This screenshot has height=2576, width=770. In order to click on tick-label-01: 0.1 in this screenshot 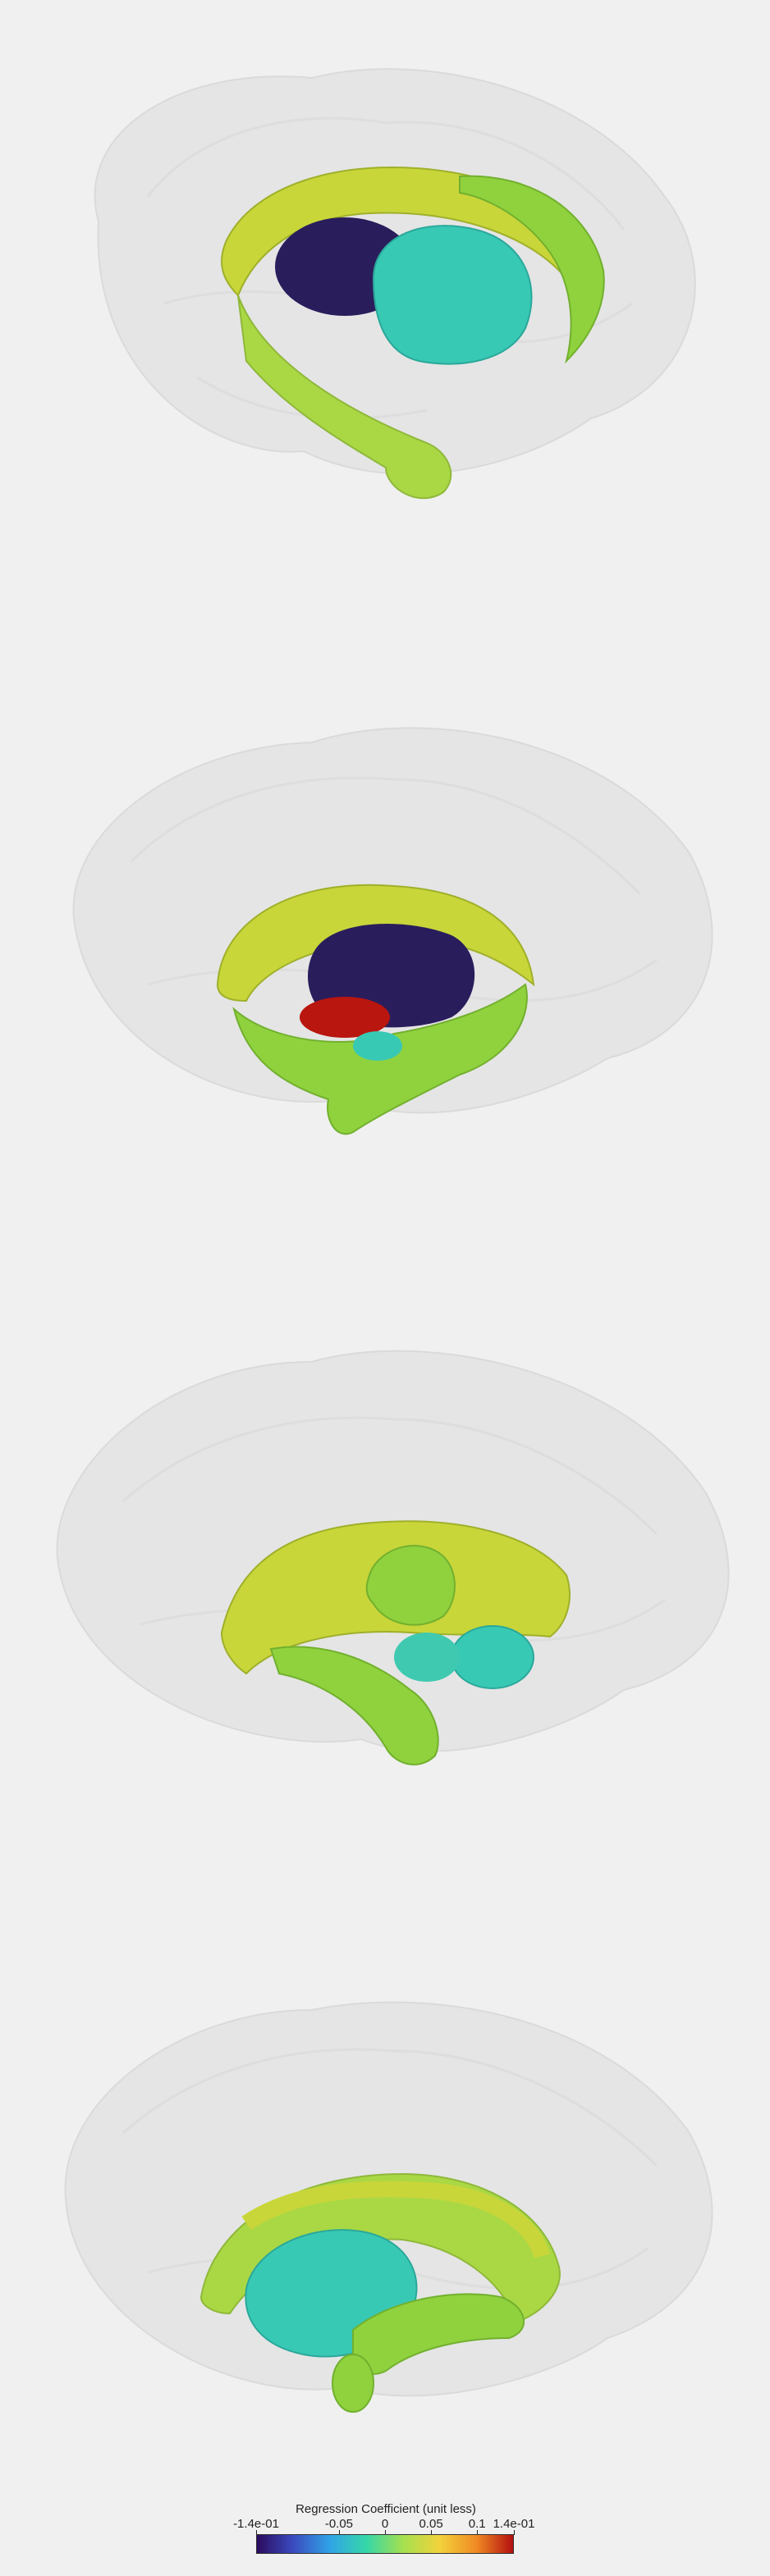, I will do `click(478, 2524)`.